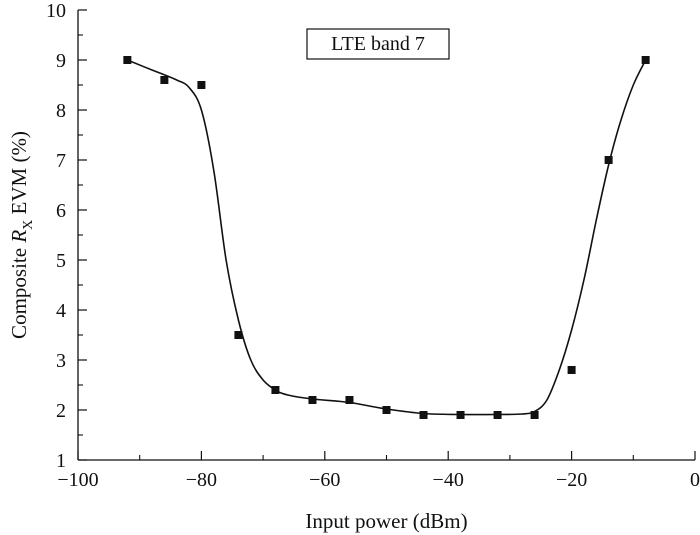 This screenshot has height=535, width=700. Describe the element at coordinates (386, 521) in the screenshot. I see `x-axis-label: Input power (dBm)` at that location.